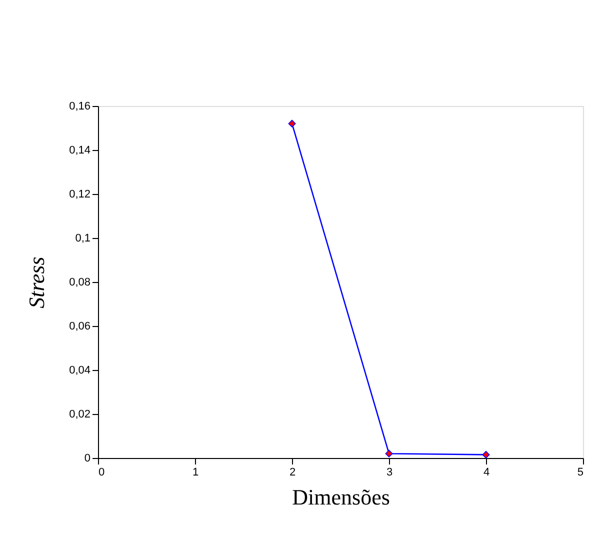 This screenshot has width=614, height=551. What do you see at coordinates (79, 326) in the screenshot?
I see `y-tick-label: 0,06` at bounding box center [79, 326].